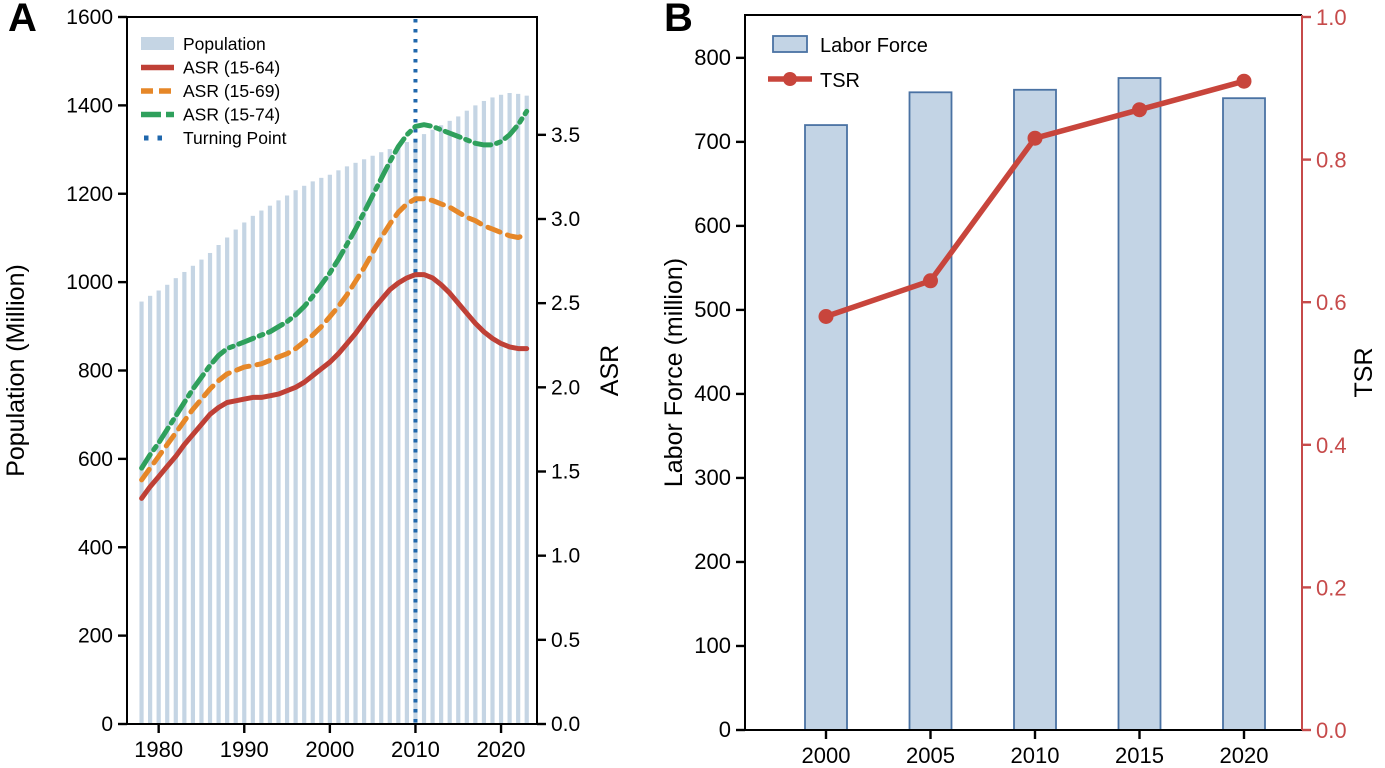 The image size is (1385, 768). What do you see at coordinates (157, 43) in the screenshot?
I see `legend-swatch-population` at bounding box center [157, 43].